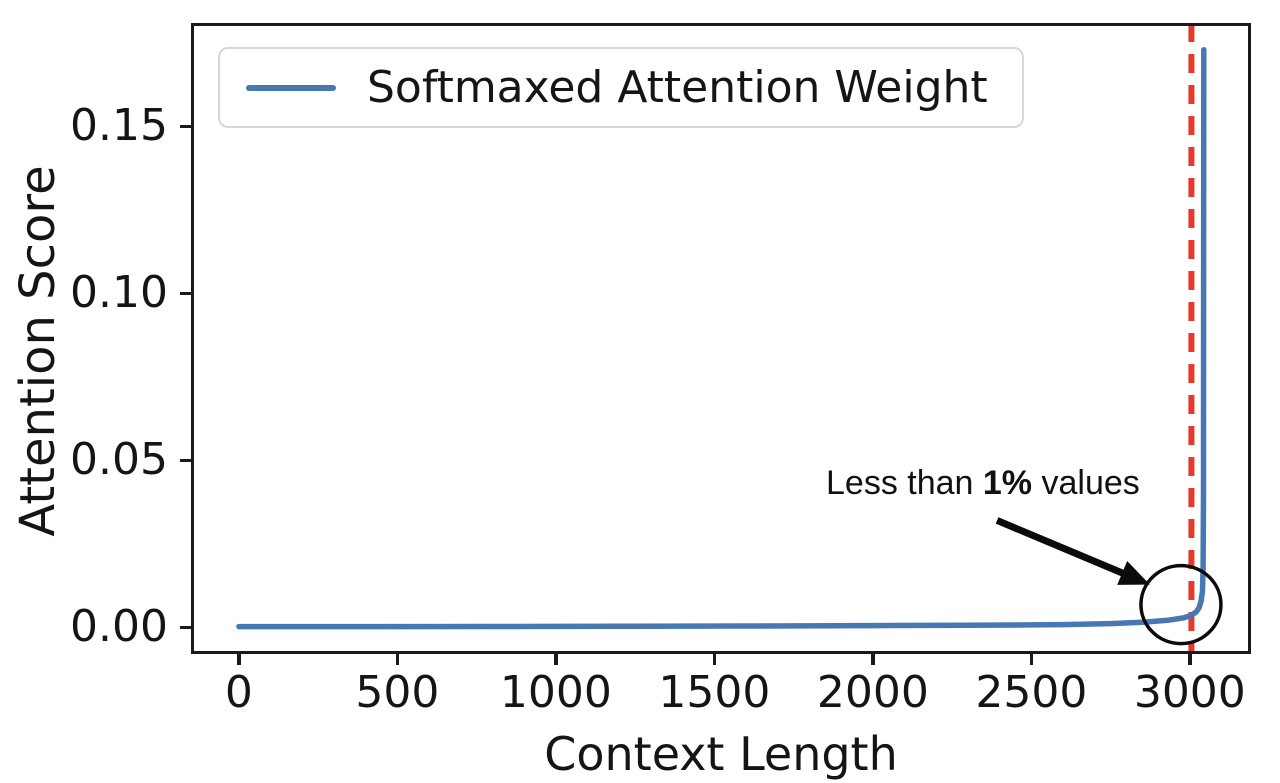 Image resolution: width=1280 pixels, height=783 pixels. What do you see at coordinates (714, 692) in the screenshot?
I see `x-tick-label-1500: 1500` at bounding box center [714, 692].